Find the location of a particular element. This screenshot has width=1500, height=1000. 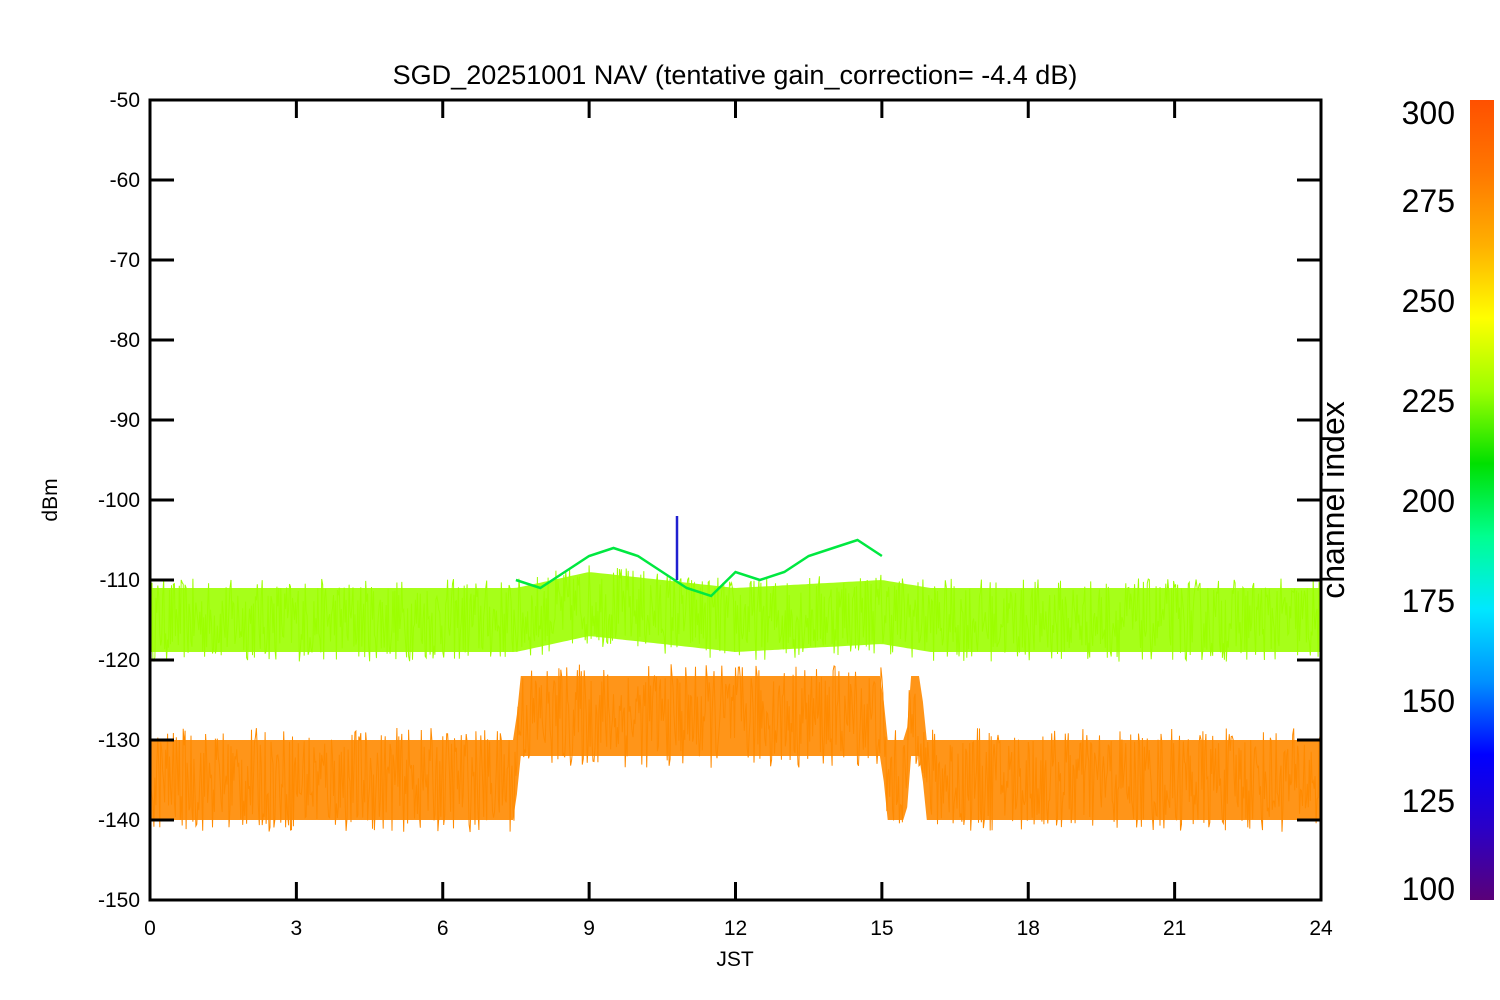

x-tick-label: 21 is located at coordinates (1174, 928).